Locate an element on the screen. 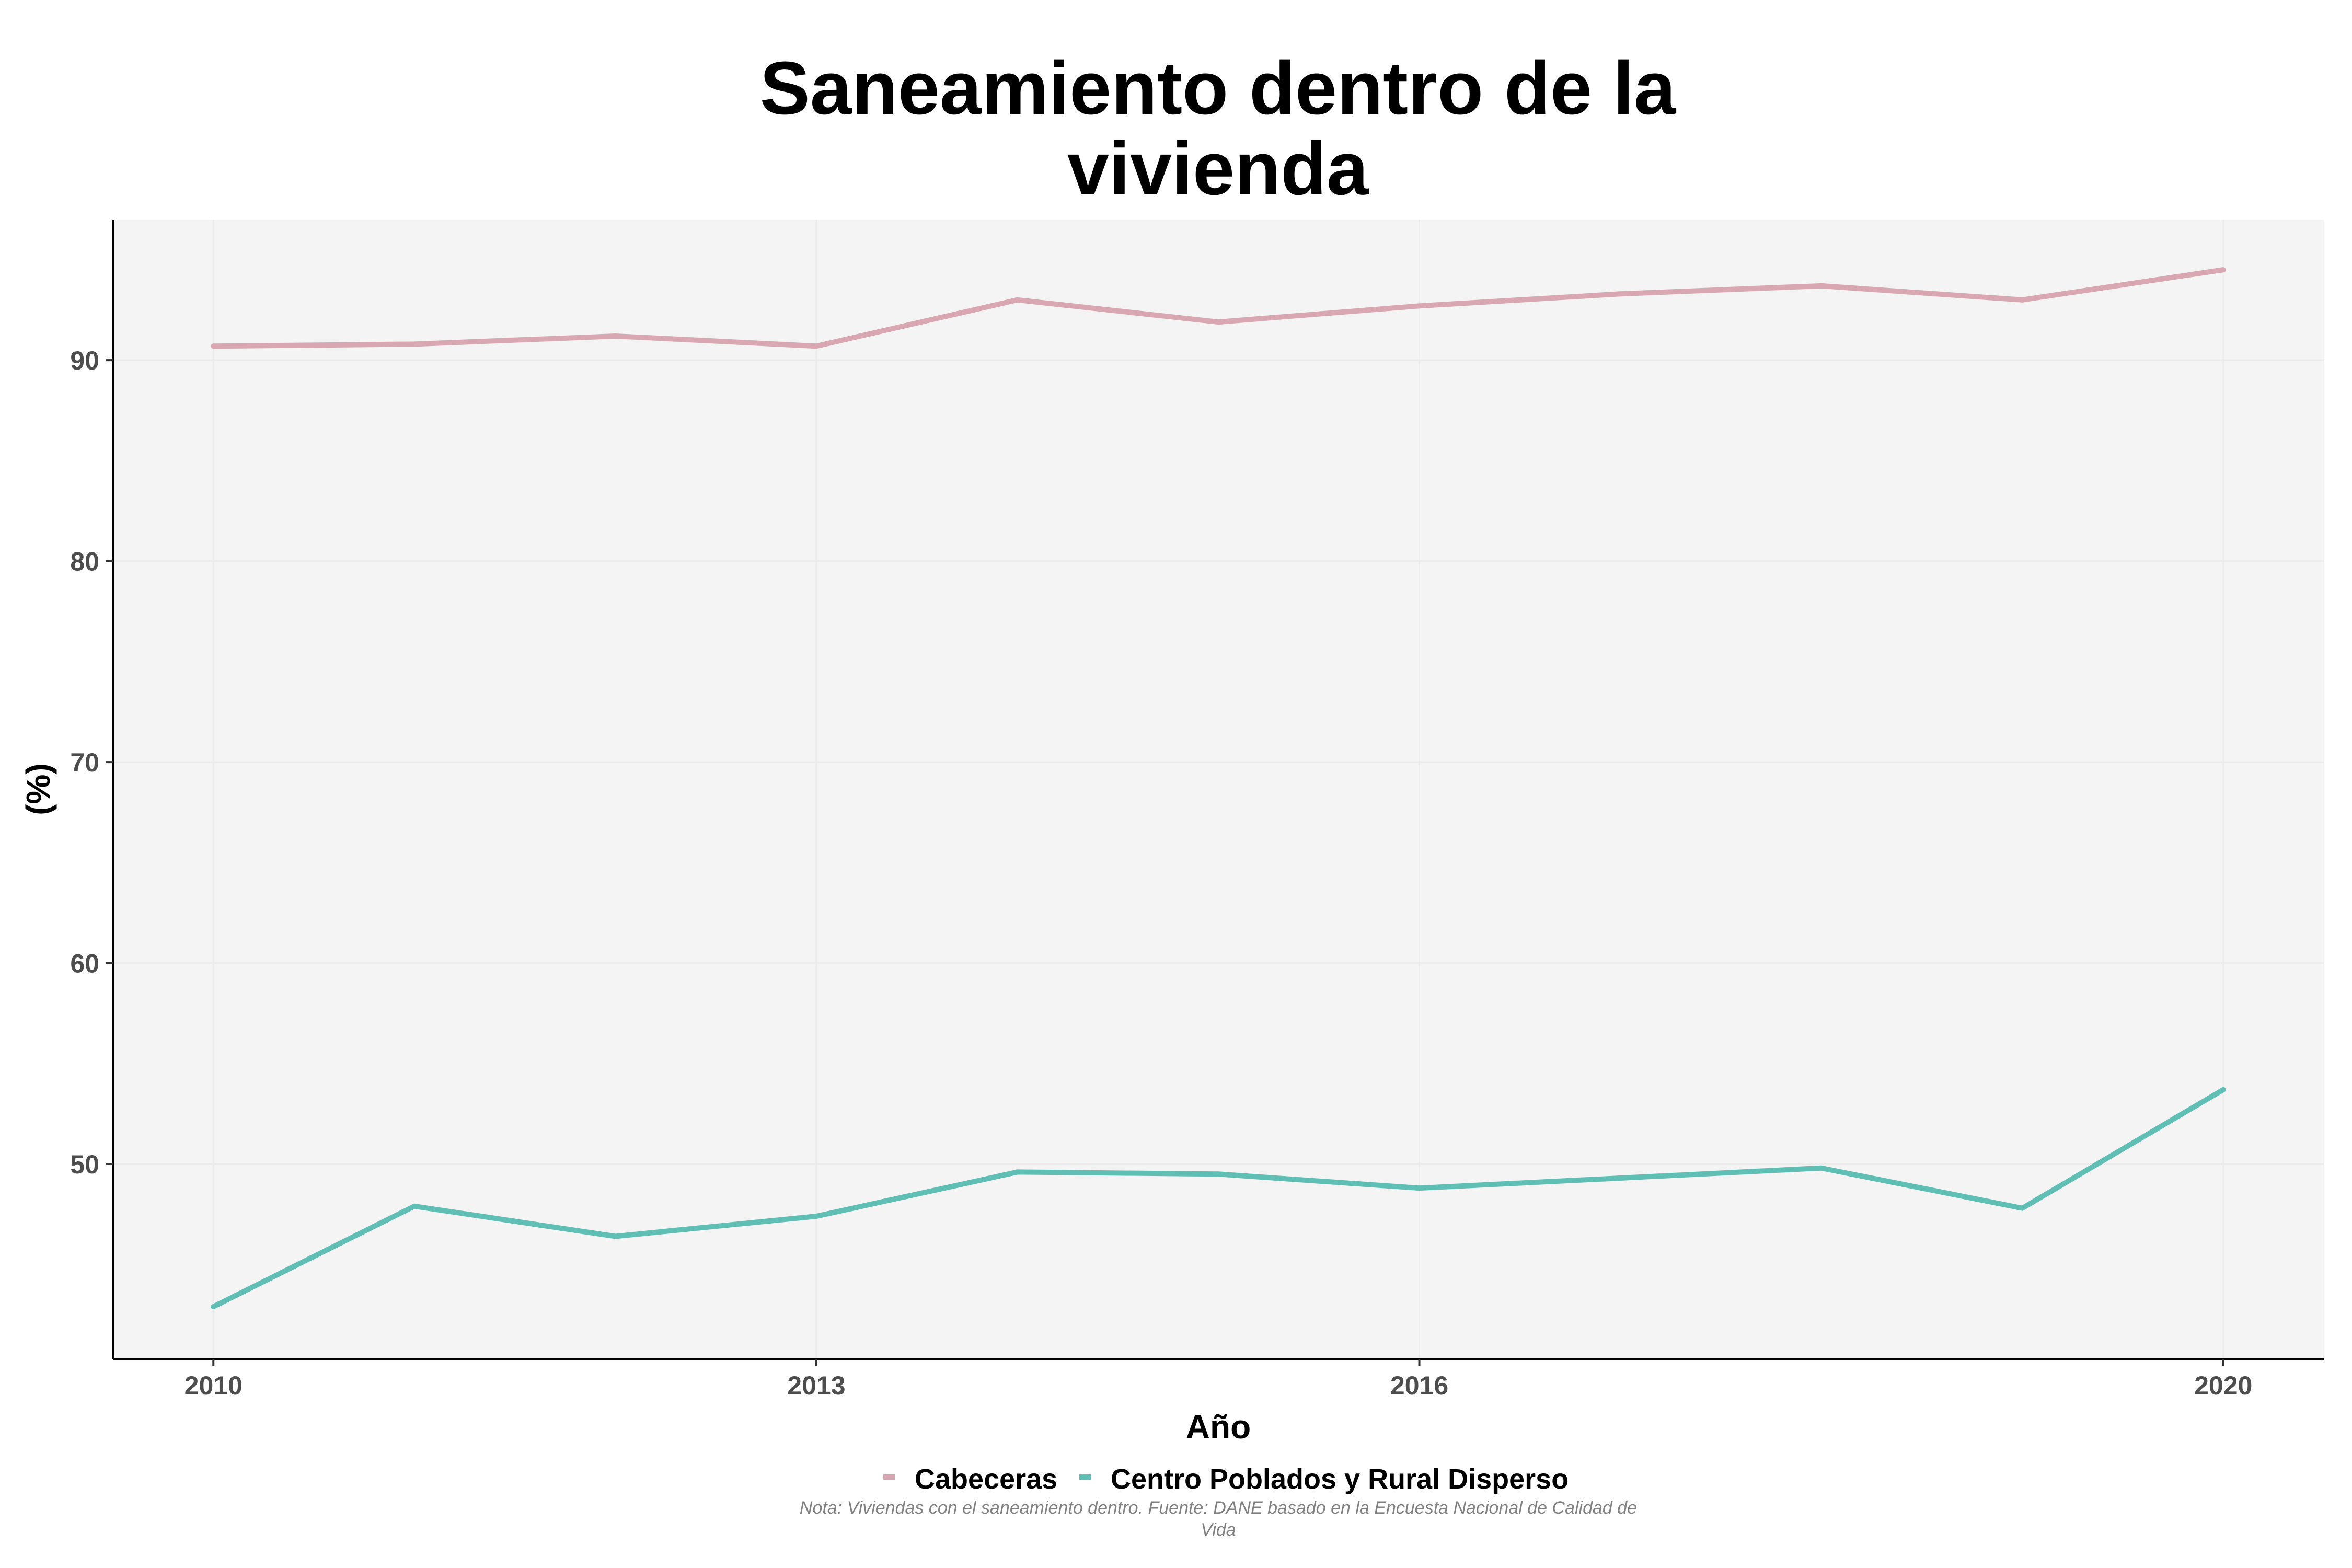 Image resolution: width=2352 pixels, height=1568 pixels. x-axis-ticks: 2010 2013 2016 2020 is located at coordinates (1218, 1379).